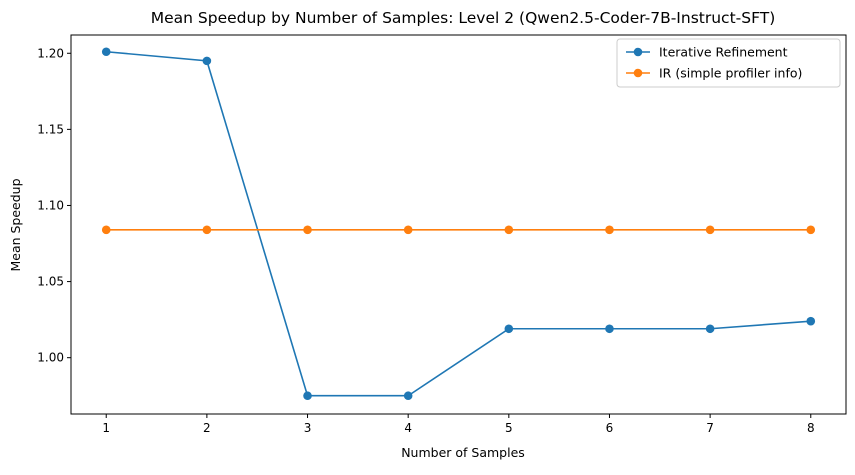 Image resolution: width=855 pixels, height=475 pixels. What do you see at coordinates (509, 428) in the screenshot?
I see `x-tick-label: 5` at bounding box center [509, 428].